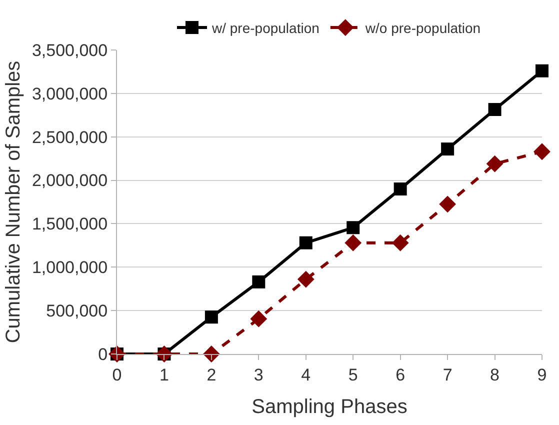 The width and height of the screenshot is (559, 425). I want to click on x-tick-label: 5, so click(353, 374).